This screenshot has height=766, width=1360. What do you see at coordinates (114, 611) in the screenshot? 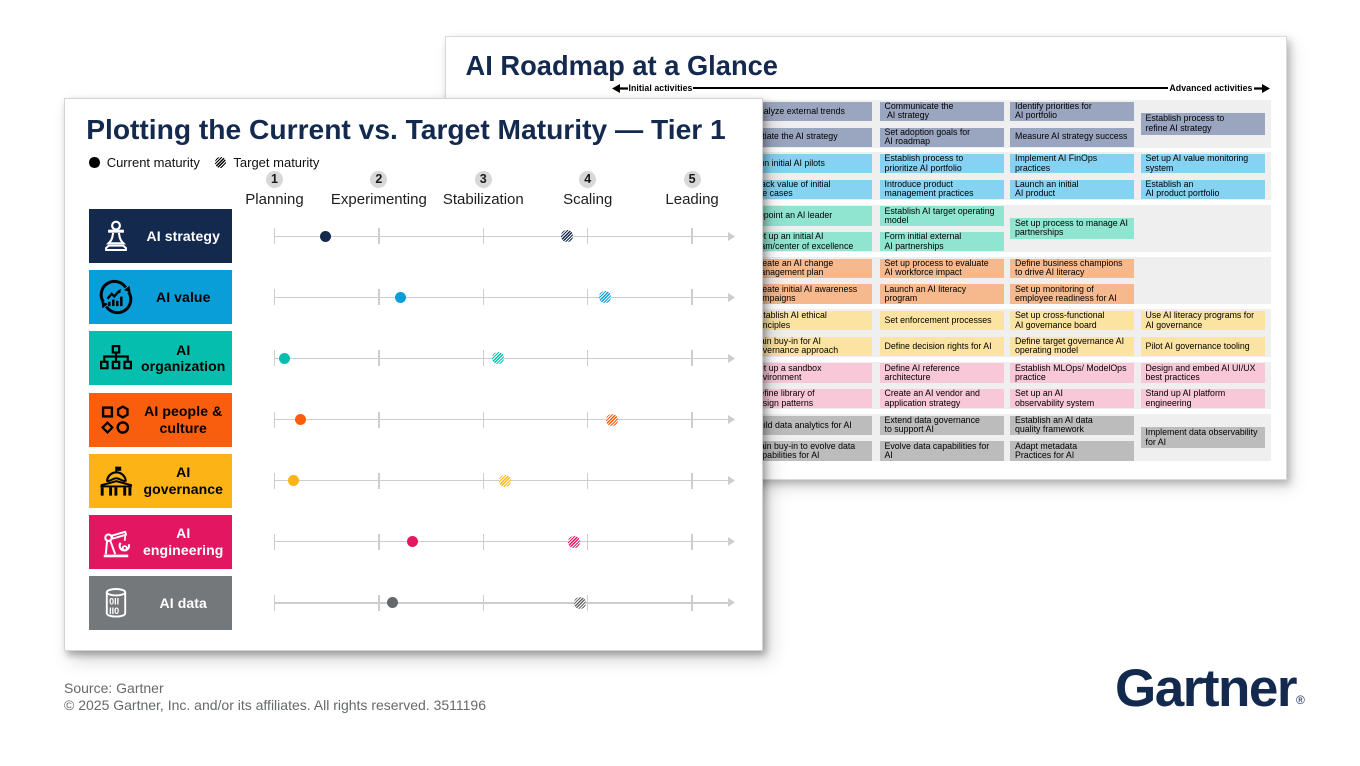
I see `svg-text: II0` at bounding box center [114, 611].